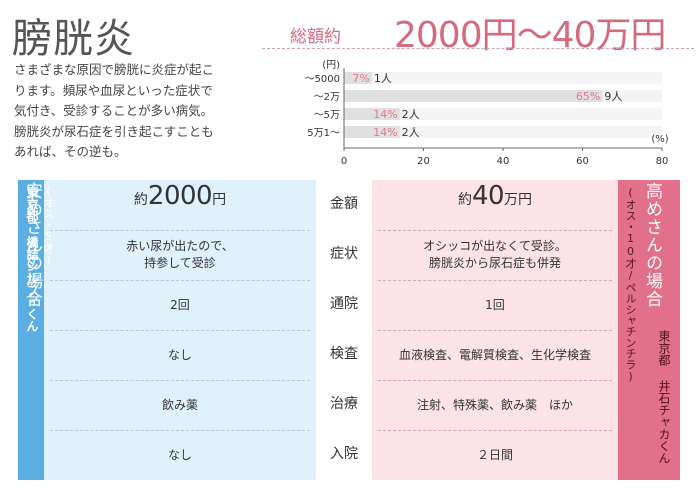 The width and height of the screenshot is (700, 492). What do you see at coordinates (630, 284) in the screenshot?
I see `right-owner-age: (オス・10才/ペルシャチンチラ)` at bounding box center [630, 284].